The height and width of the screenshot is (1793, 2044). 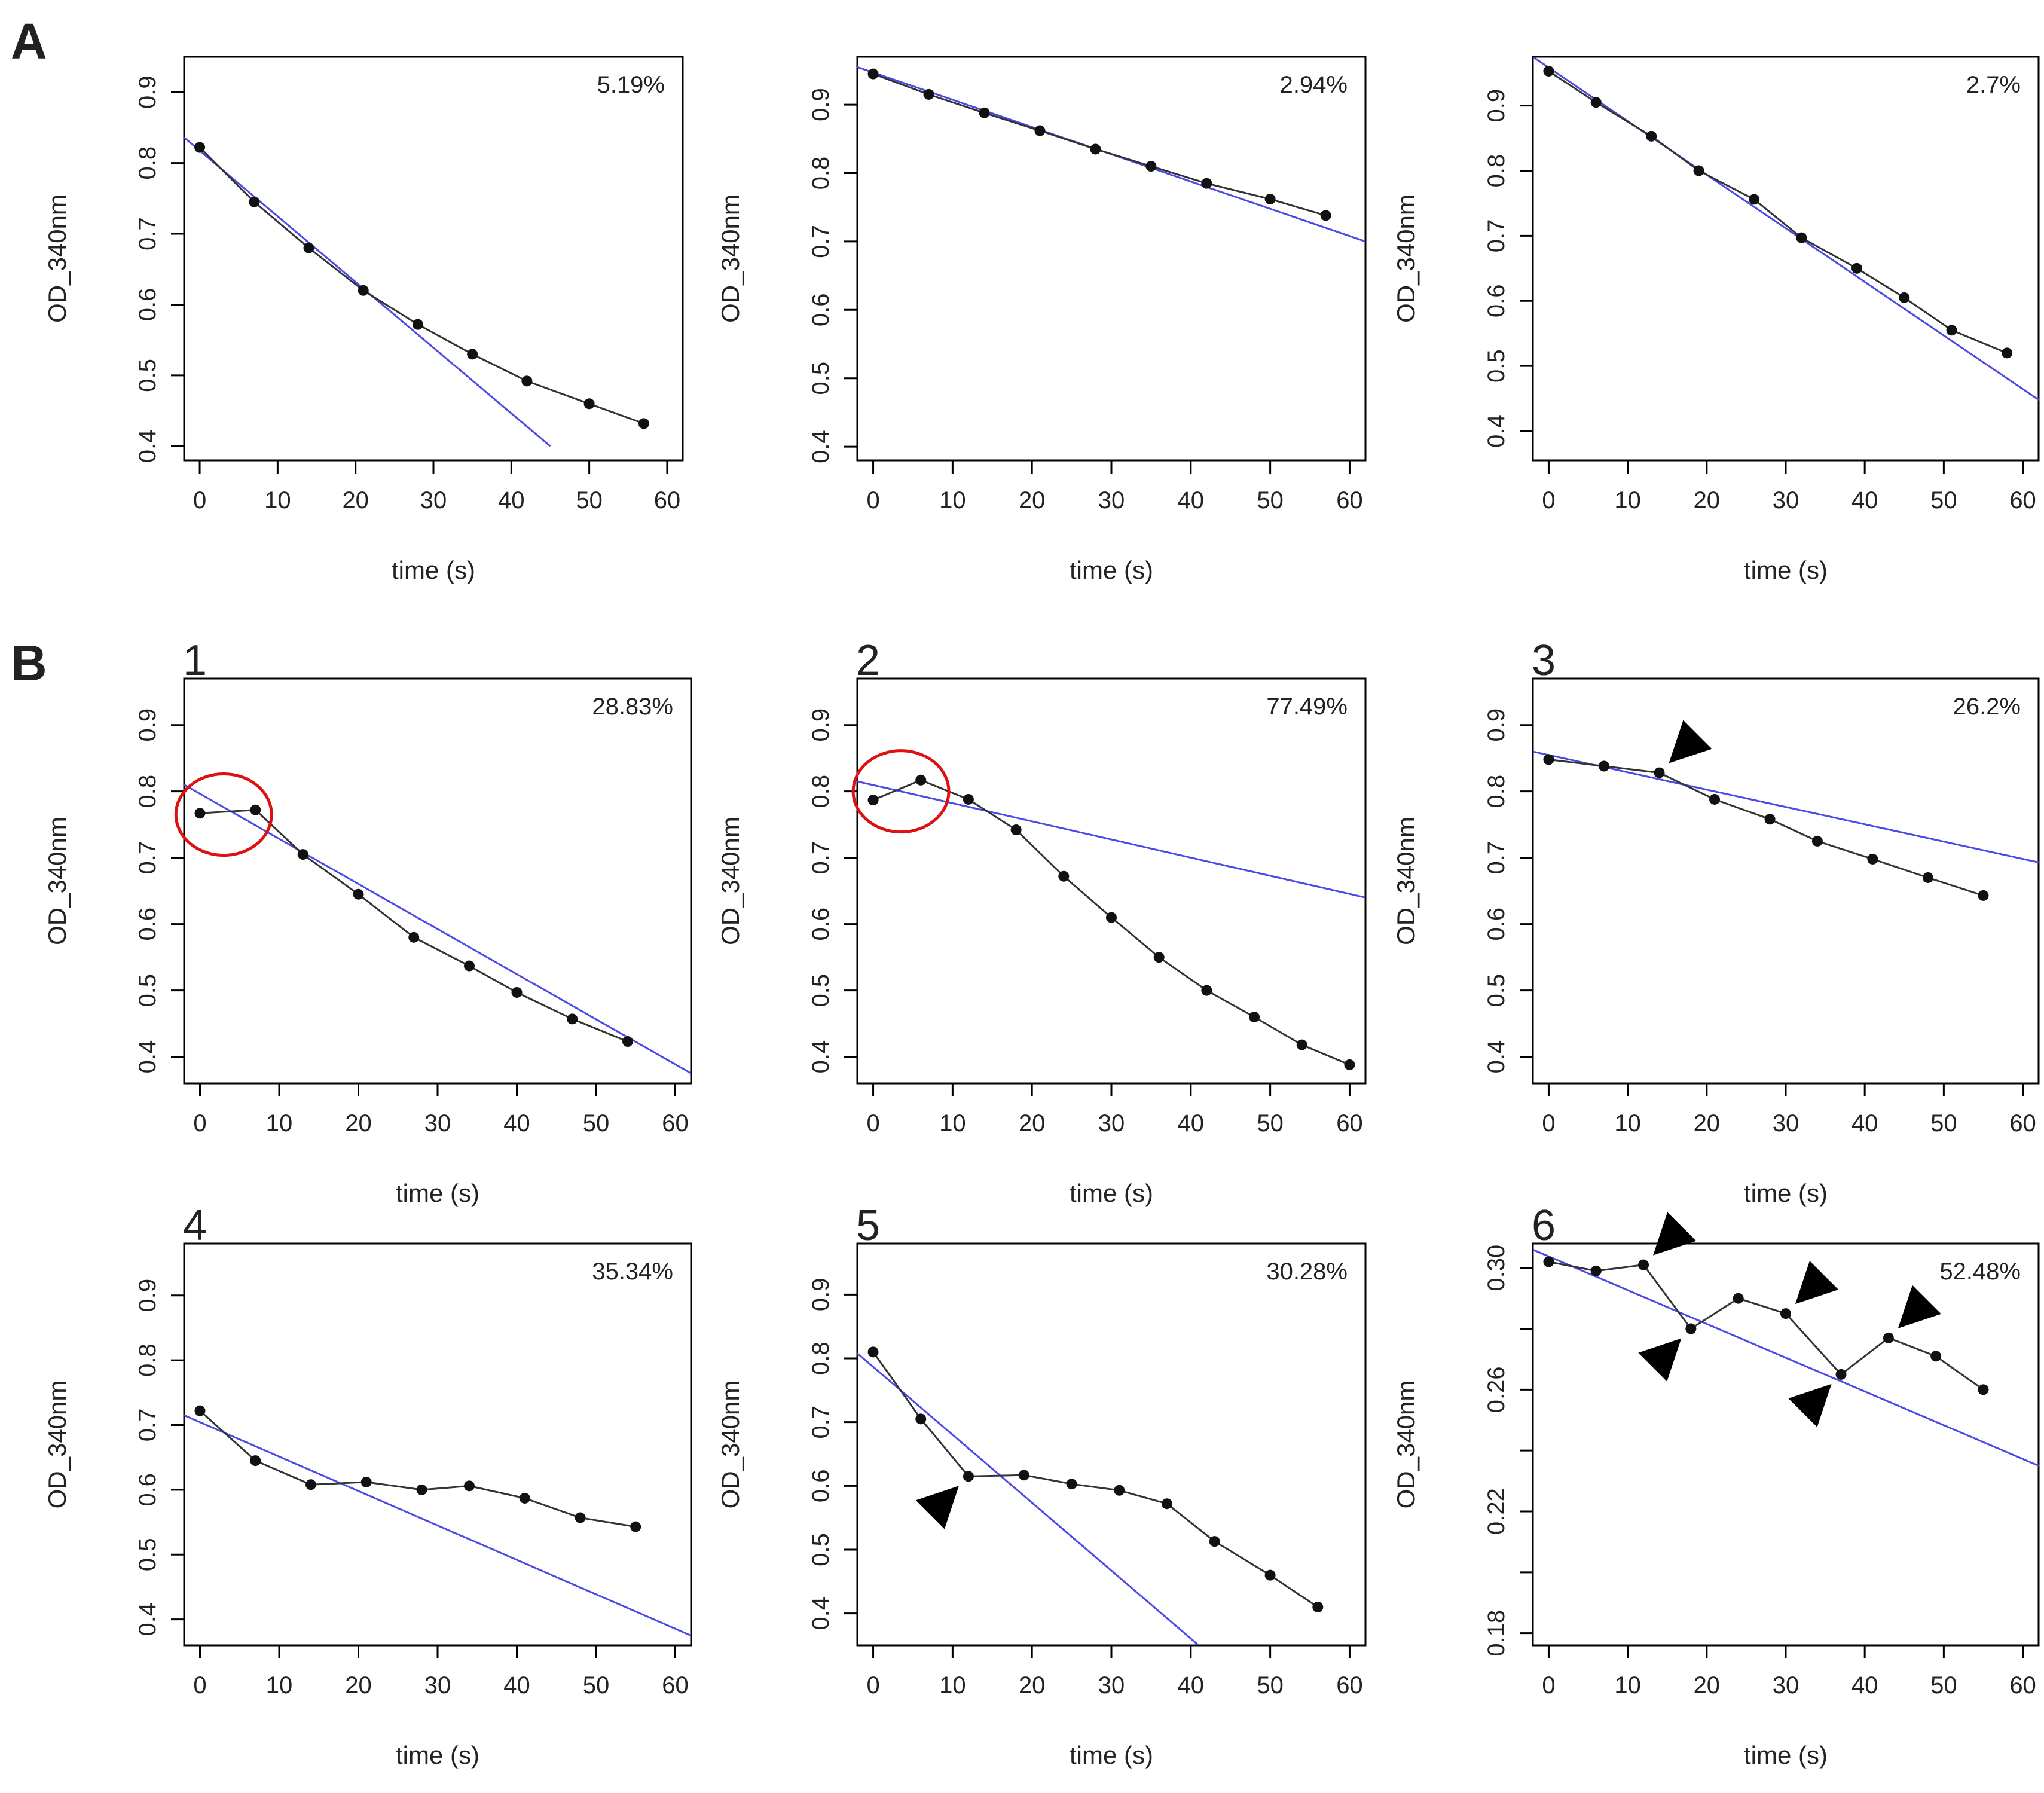 I want to click on x-tick-label: 0, so click(x=872, y=500).